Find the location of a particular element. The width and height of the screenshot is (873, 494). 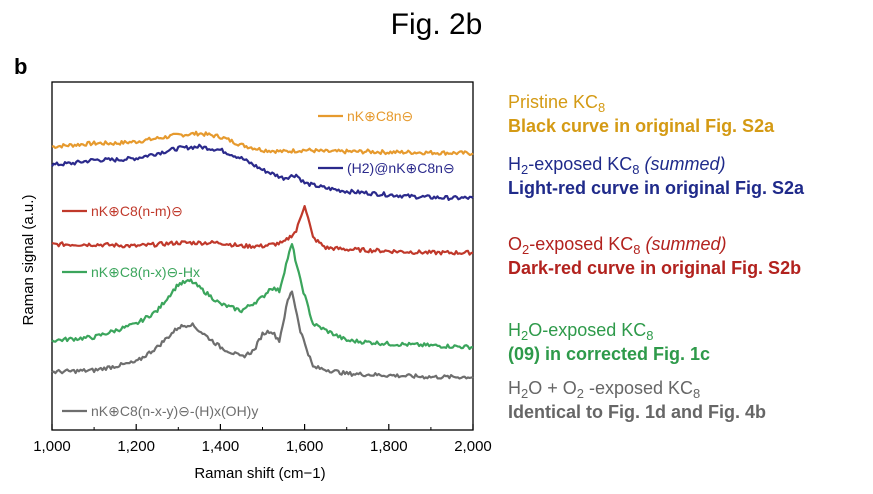

x-tick-label: 1,800 is located at coordinates (389, 446).